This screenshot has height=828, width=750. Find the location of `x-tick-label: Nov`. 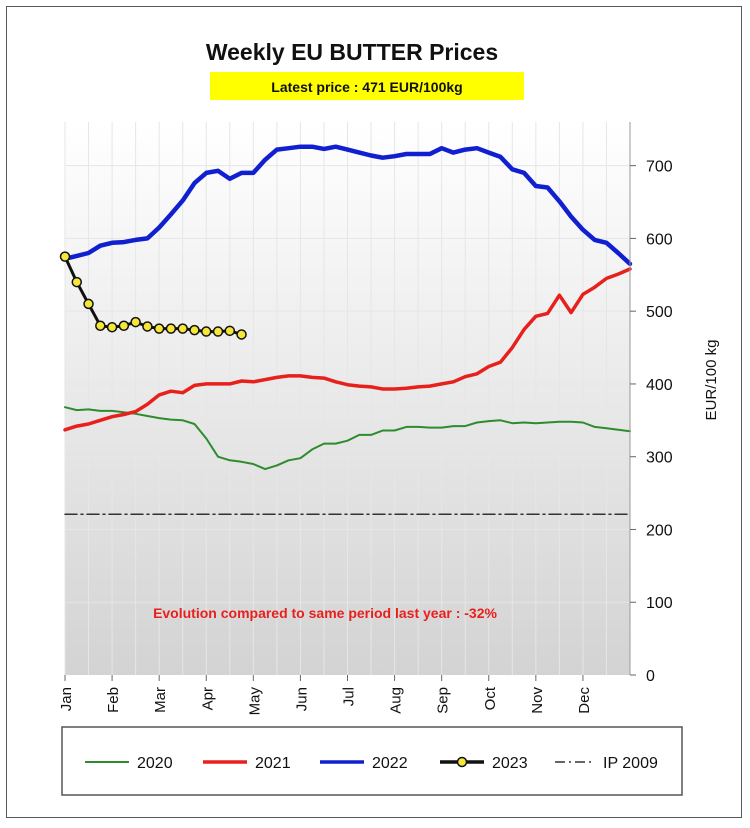

x-tick-label: Nov is located at coordinates (537, 700).